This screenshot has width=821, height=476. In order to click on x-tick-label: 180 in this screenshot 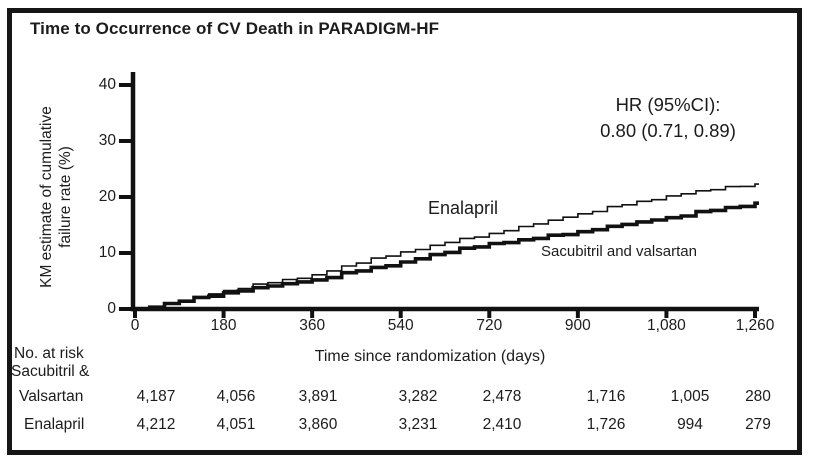, I will do `click(223, 325)`.